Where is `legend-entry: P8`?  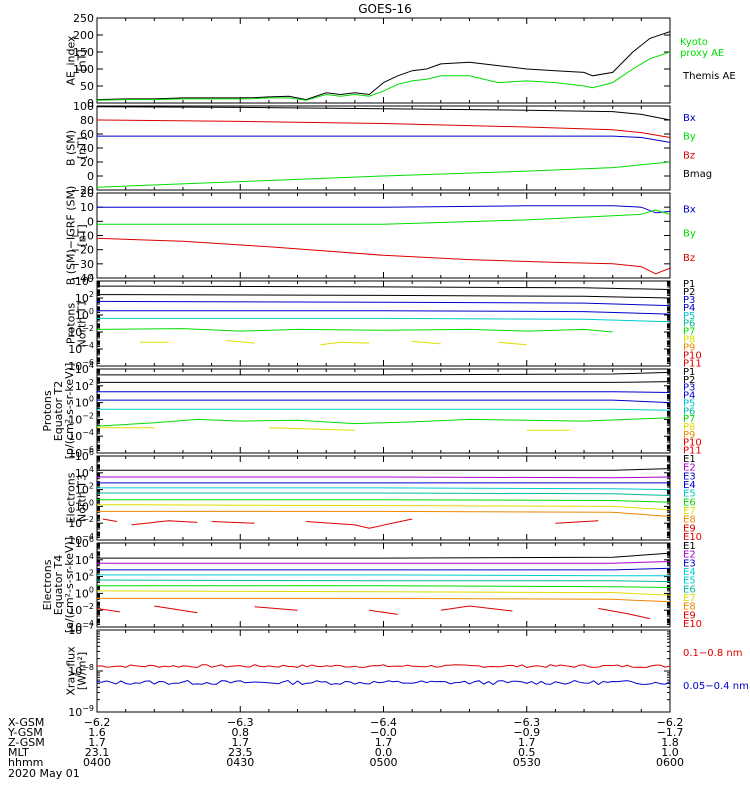
legend-entry: P8 is located at coordinates (689, 340).